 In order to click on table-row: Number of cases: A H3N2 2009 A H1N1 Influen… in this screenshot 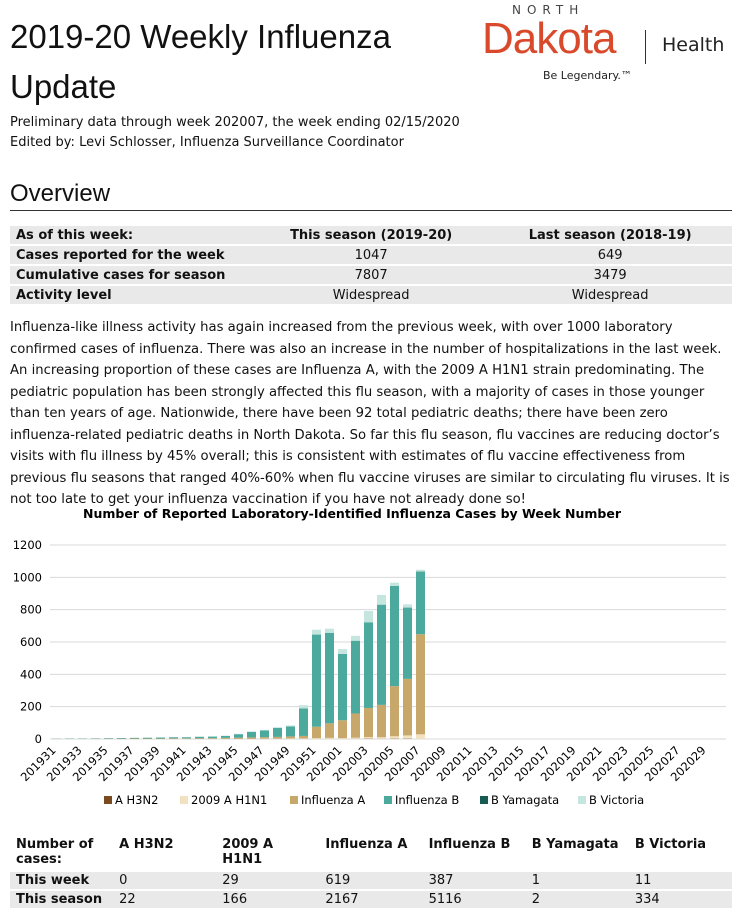, I will do `click(371, 854)`.